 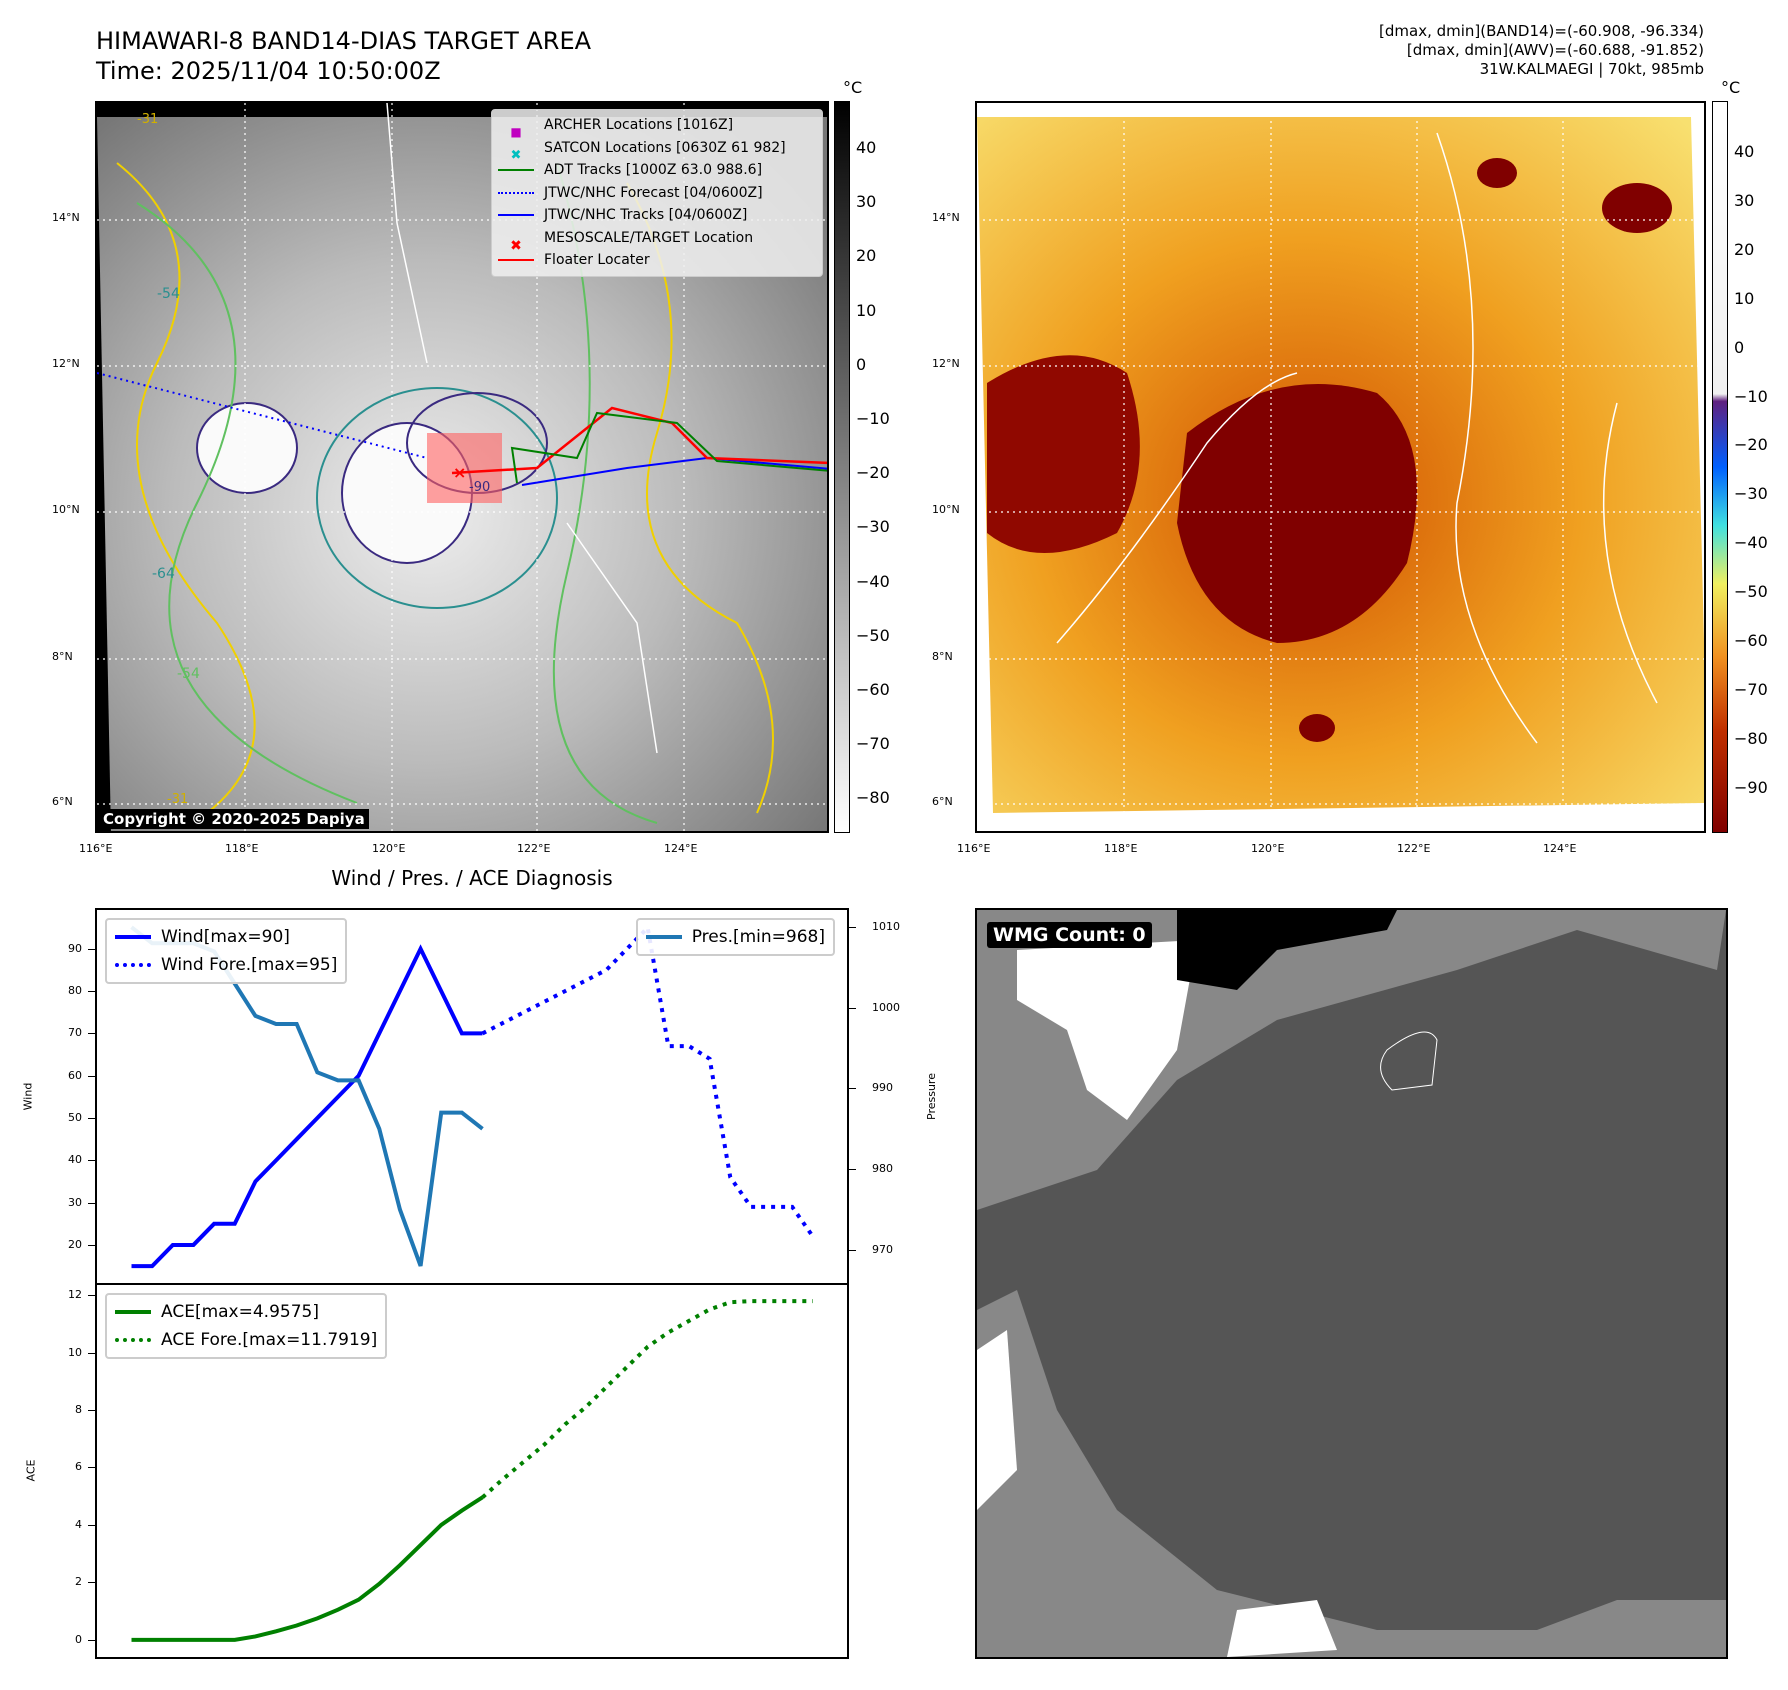 I want to click on colorbar-tick-label: −80, so click(x=873, y=798).